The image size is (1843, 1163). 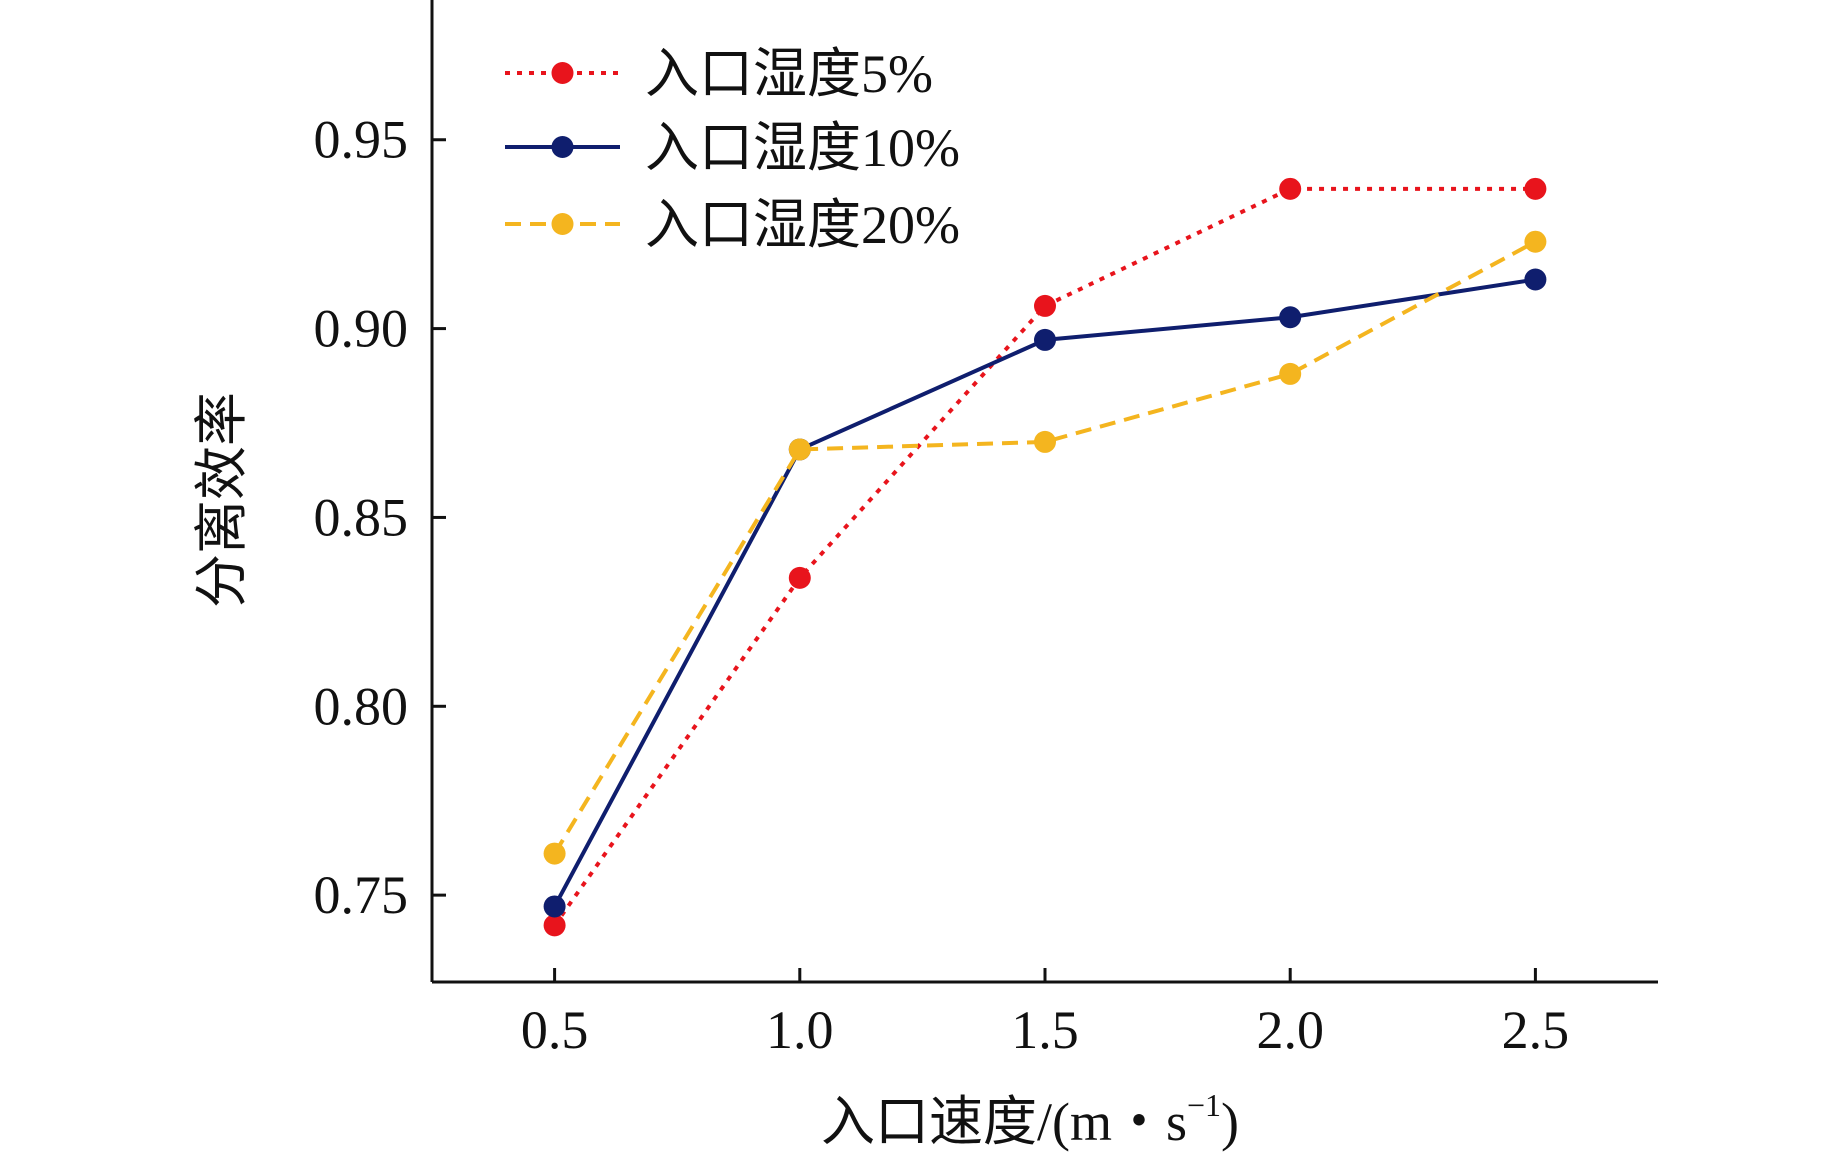 I want to click on legend-label: 入口湿度10%, so click(x=802, y=148).